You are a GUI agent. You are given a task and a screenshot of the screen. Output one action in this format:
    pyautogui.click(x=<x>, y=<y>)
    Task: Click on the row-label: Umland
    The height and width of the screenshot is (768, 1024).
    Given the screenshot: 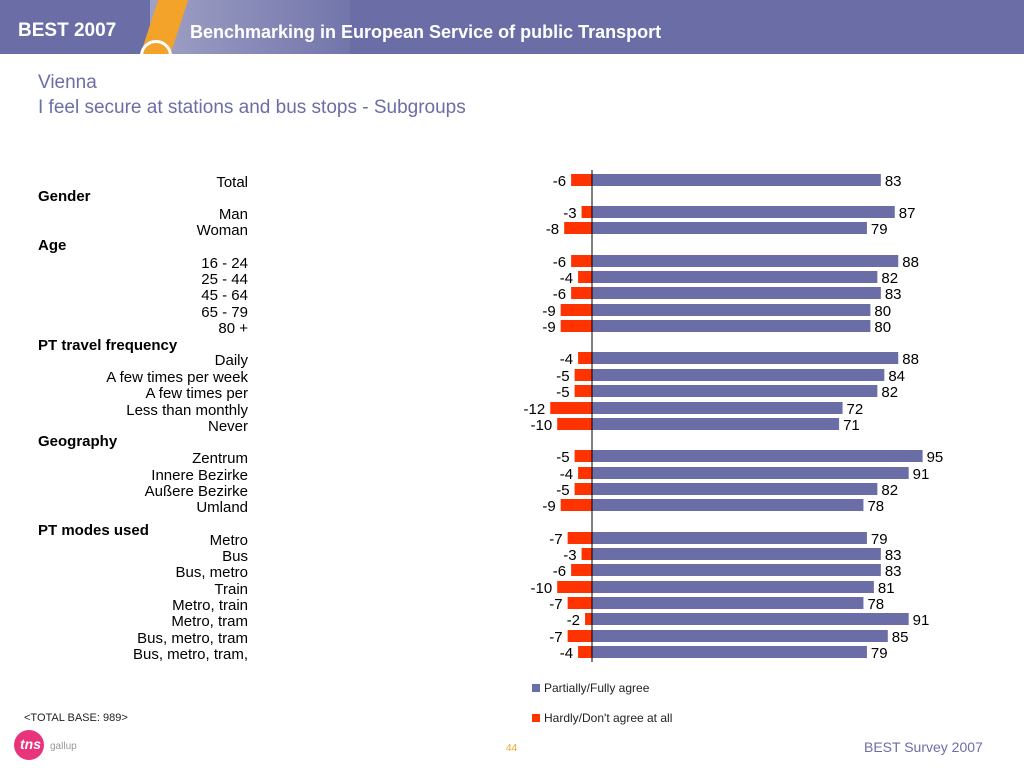 What is the action you would take?
    pyautogui.click(x=222, y=507)
    